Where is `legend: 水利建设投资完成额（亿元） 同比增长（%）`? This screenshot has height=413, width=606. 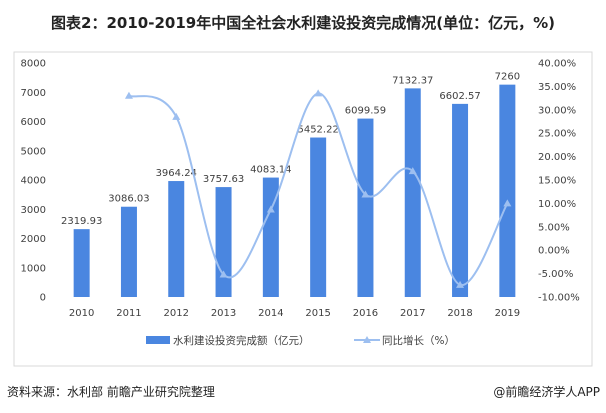
legend: 水利建设投资完成额（亿元） 同比增长（%） is located at coordinates (300, 340).